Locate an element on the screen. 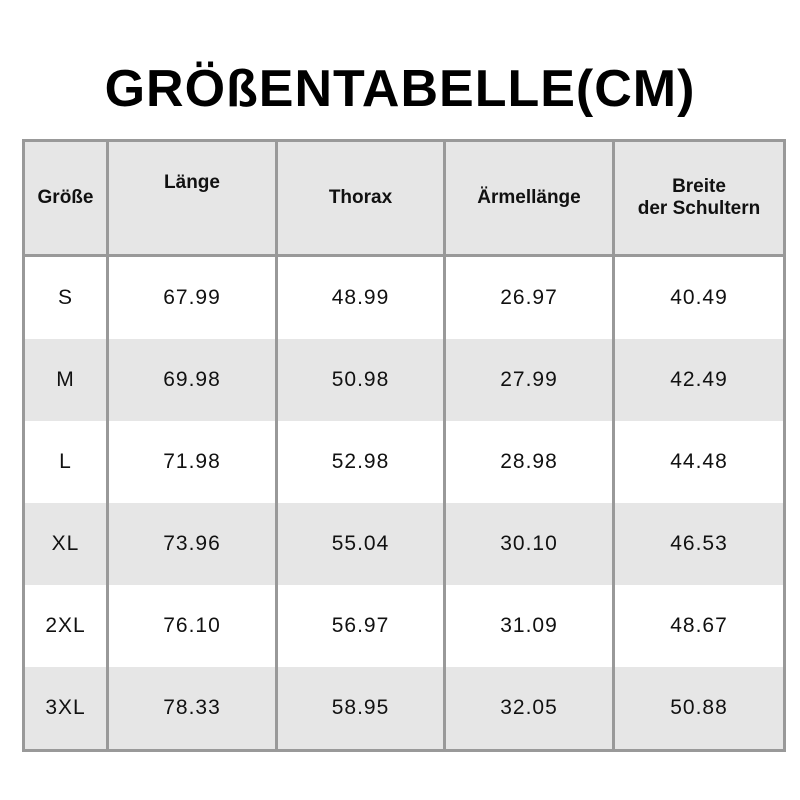 The height and width of the screenshot is (800, 800). cell-size: 2XL is located at coordinates (65, 626).